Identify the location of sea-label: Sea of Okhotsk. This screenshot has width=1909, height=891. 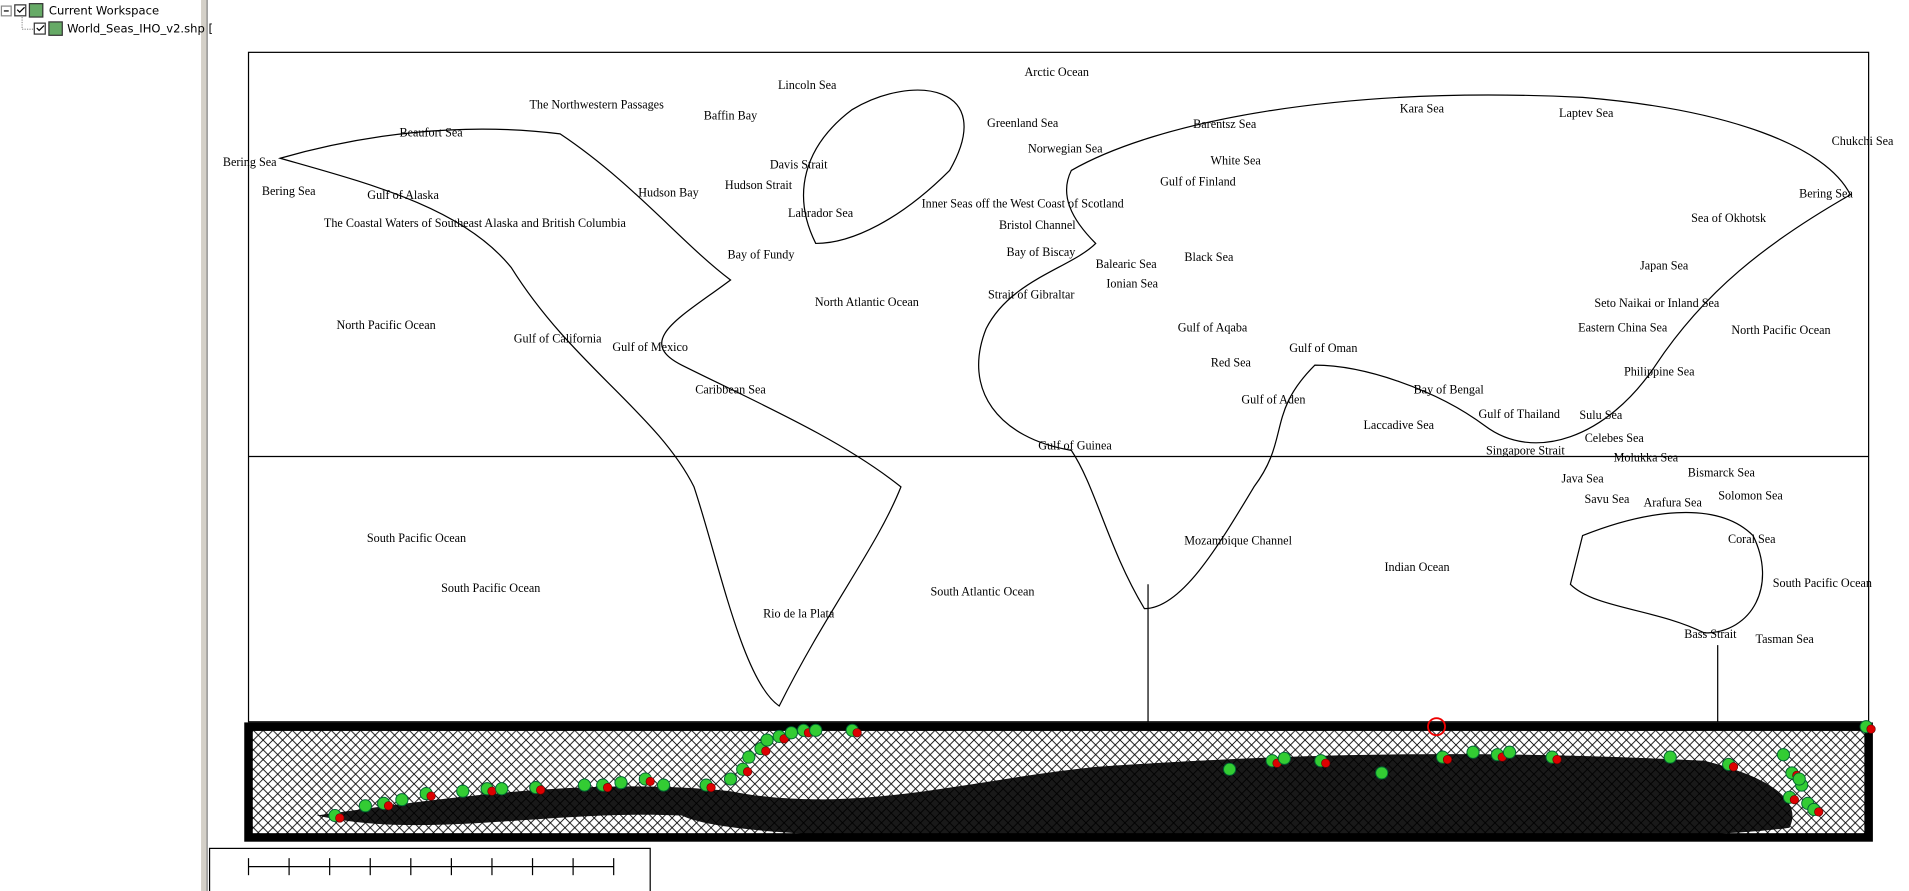
(1729, 218).